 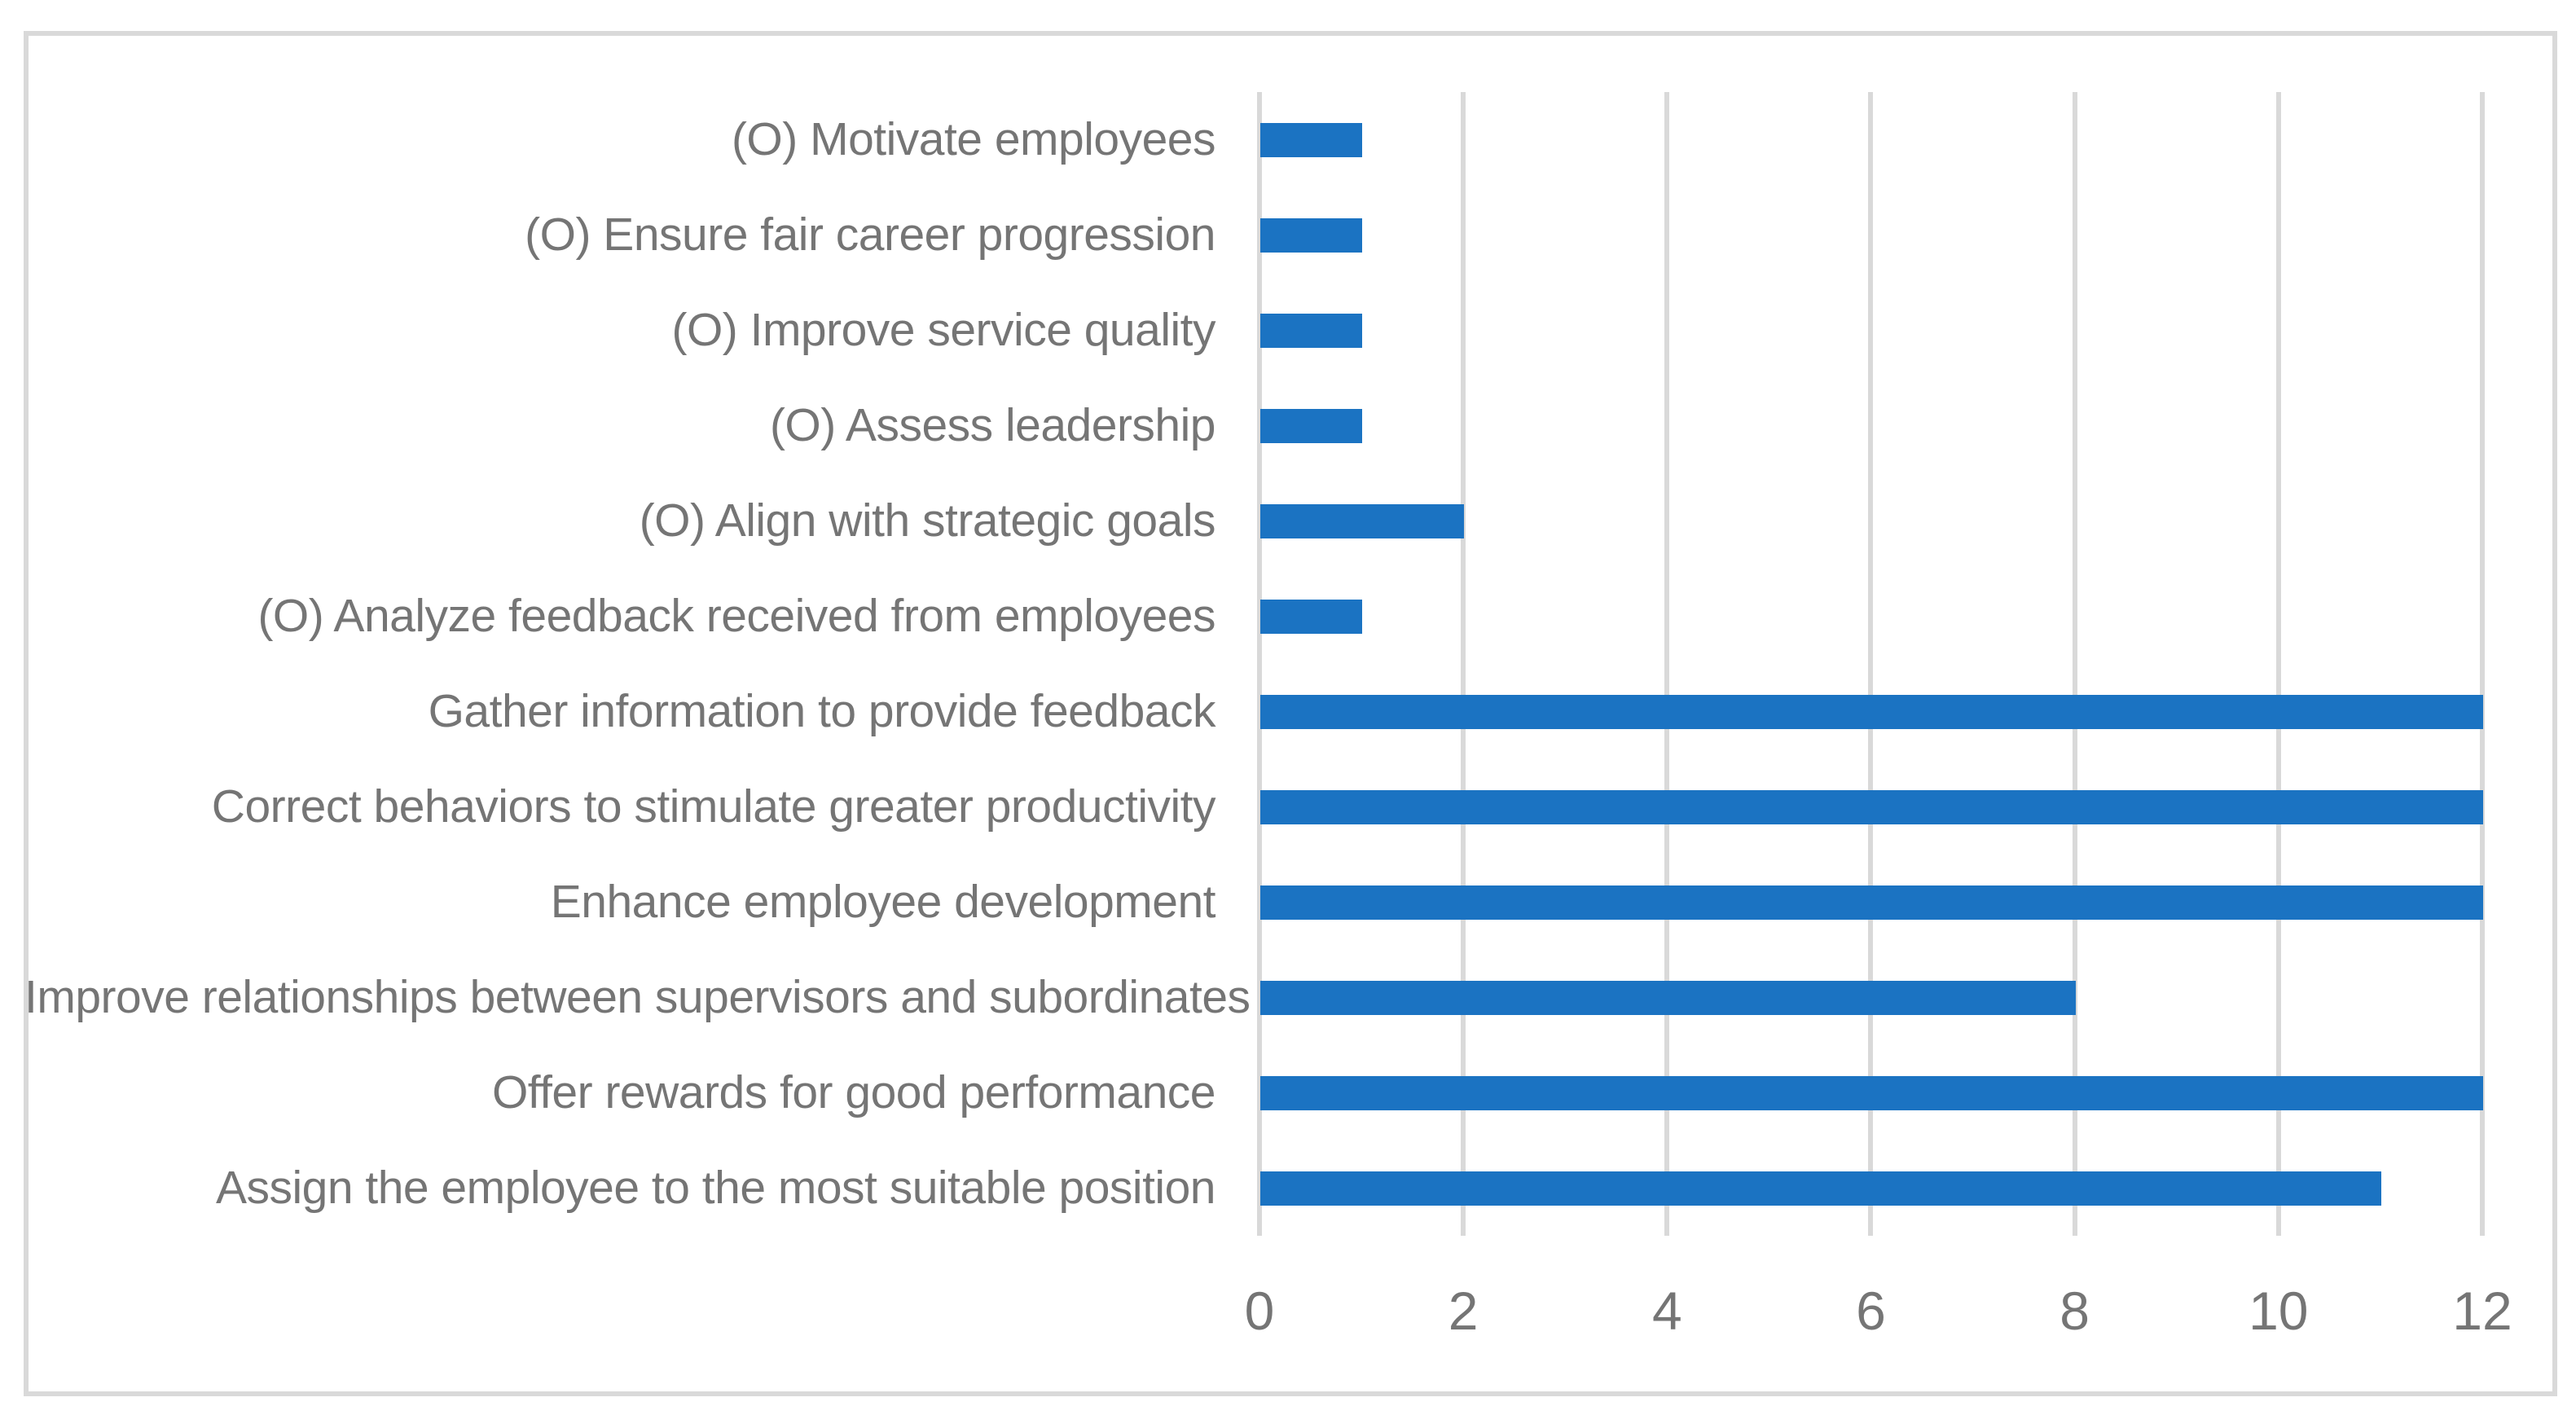 What do you see at coordinates (1463, 1311) in the screenshot?
I see `x-tick-label: 2` at bounding box center [1463, 1311].